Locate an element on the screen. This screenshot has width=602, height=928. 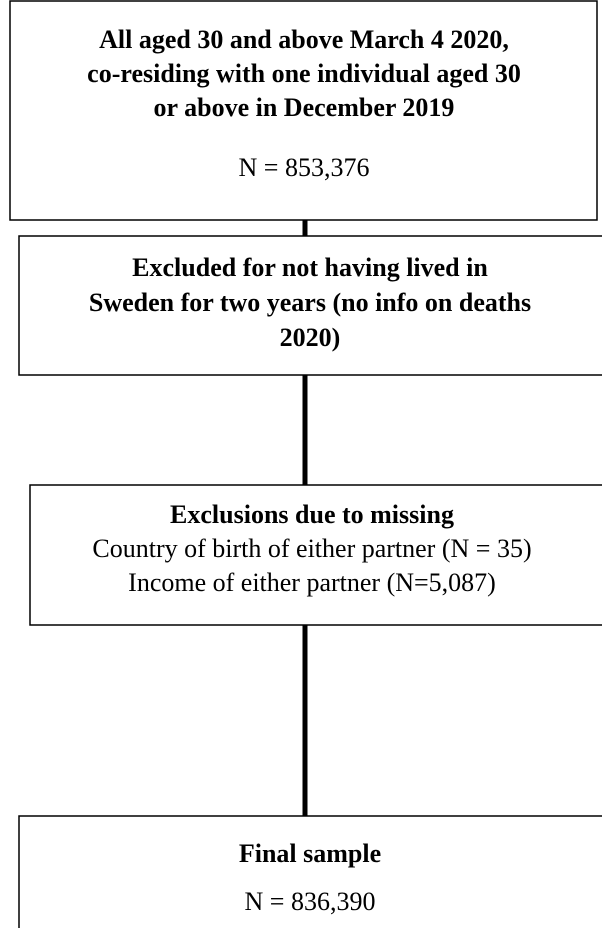
node-line: All aged 30 and above March 4 2020, is located at coordinates (304, 39).